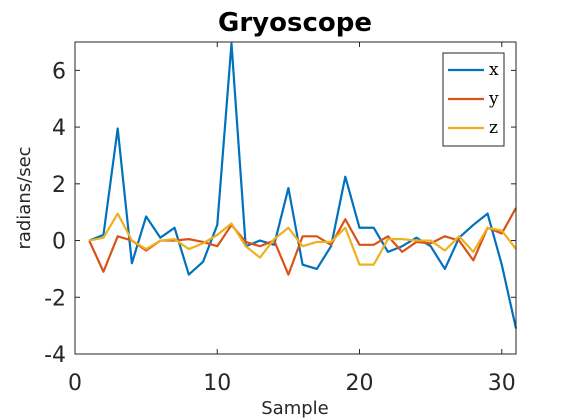 The width and height of the screenshot is (570, 420). I want to click on y-tick-label: -4, so click(55, 355).